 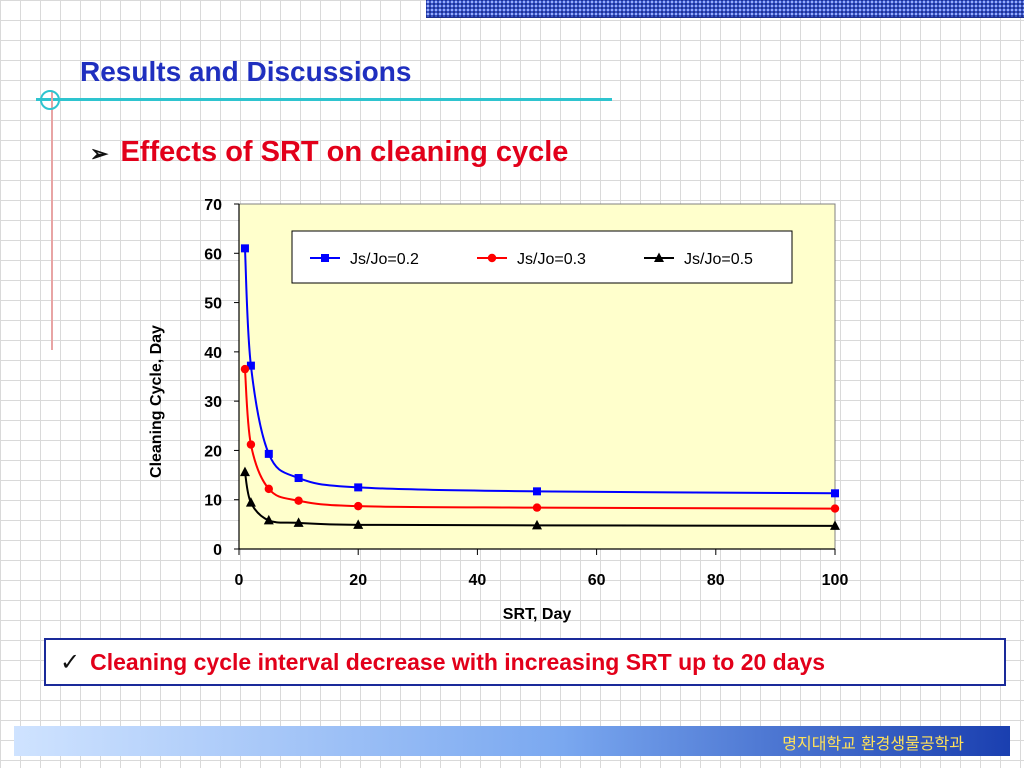 What do you see at coordinates (70, 662) in the screenshot?
I see `checkmark-icon: ✓` at bounding box center [70, 662].